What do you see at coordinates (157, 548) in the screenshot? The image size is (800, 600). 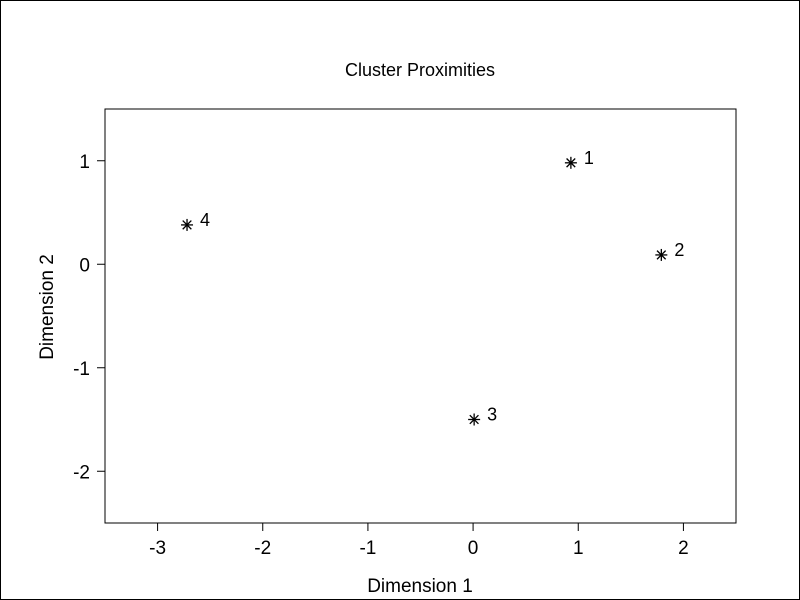 I see `x-tick-label: -3` at bounding box center [157, 548].